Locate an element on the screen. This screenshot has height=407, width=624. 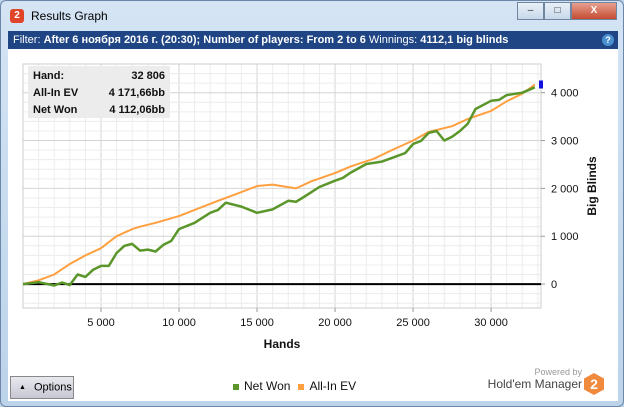
y-tick-label: 0 is located at coordinates (554, 285).